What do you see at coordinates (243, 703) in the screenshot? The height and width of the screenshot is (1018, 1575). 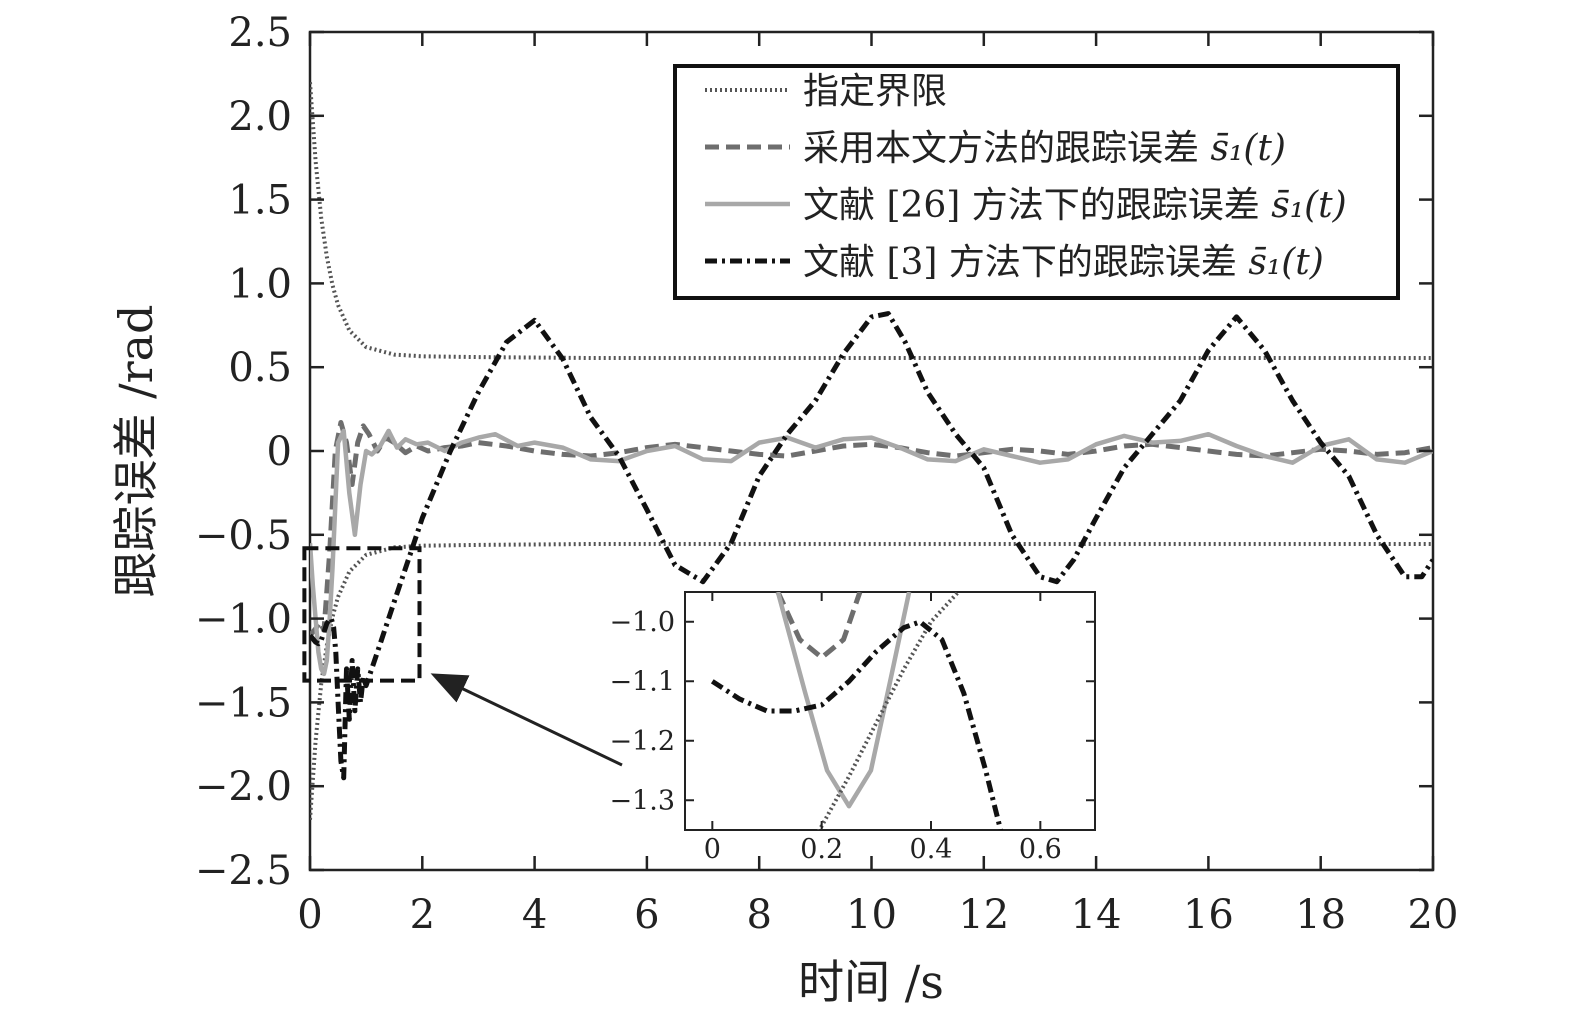 I see `y-tick-label: −1.5` at bounding box center [243, 703].